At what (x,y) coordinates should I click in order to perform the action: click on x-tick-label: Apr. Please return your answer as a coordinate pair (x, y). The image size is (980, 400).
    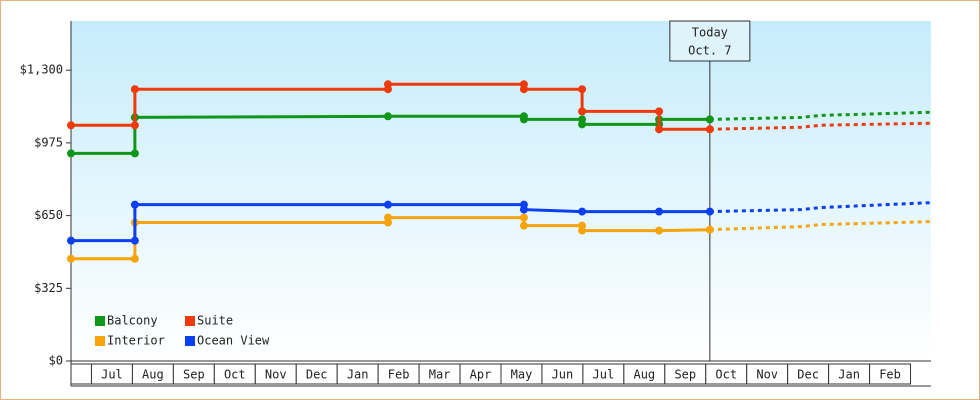
    Looking at the image, I should click on (481, 375).